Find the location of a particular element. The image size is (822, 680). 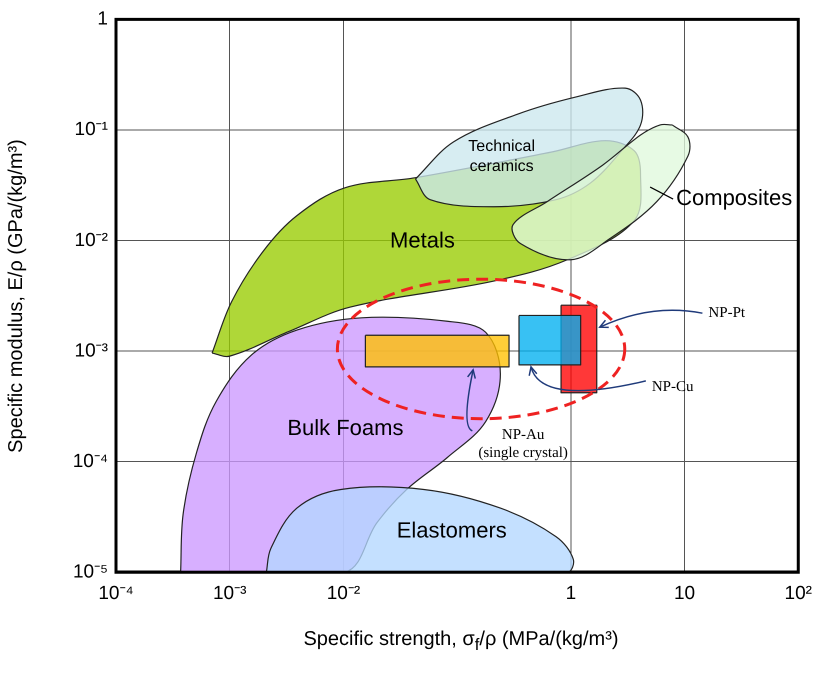

series-label: Bulk Foams is located at coordinates (345, 427).